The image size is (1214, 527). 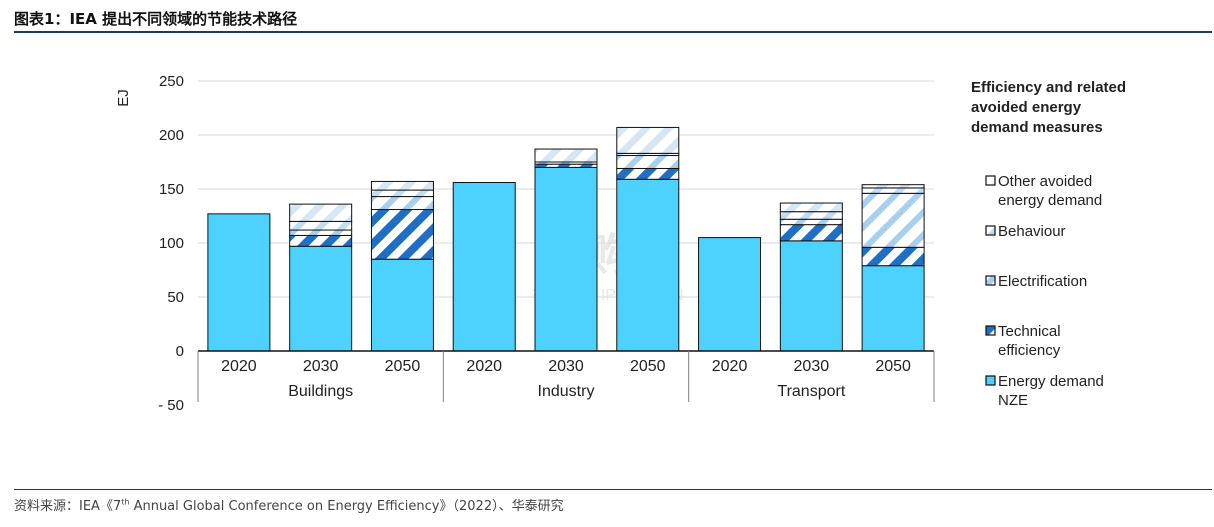 I want to click on legend-title-line: demand measures, so click(x=1037, y=127).